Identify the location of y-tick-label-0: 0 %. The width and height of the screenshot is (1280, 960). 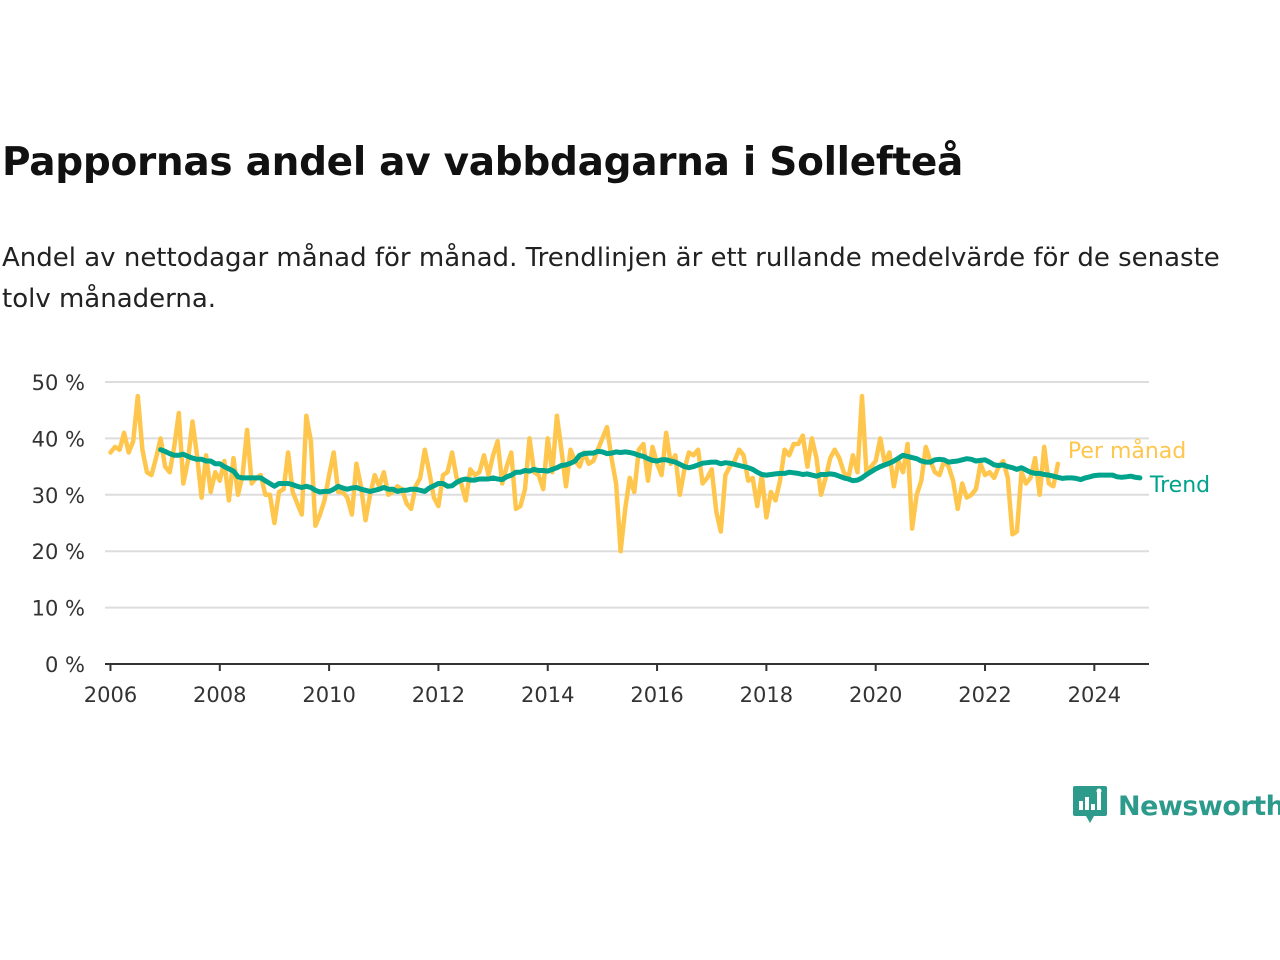
(65, 665).